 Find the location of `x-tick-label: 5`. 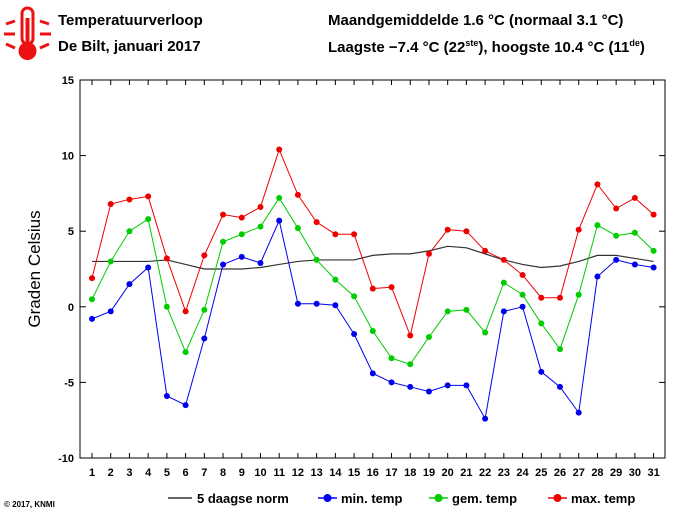

x-tick-label: 5 is located at coordinates (167, 473).